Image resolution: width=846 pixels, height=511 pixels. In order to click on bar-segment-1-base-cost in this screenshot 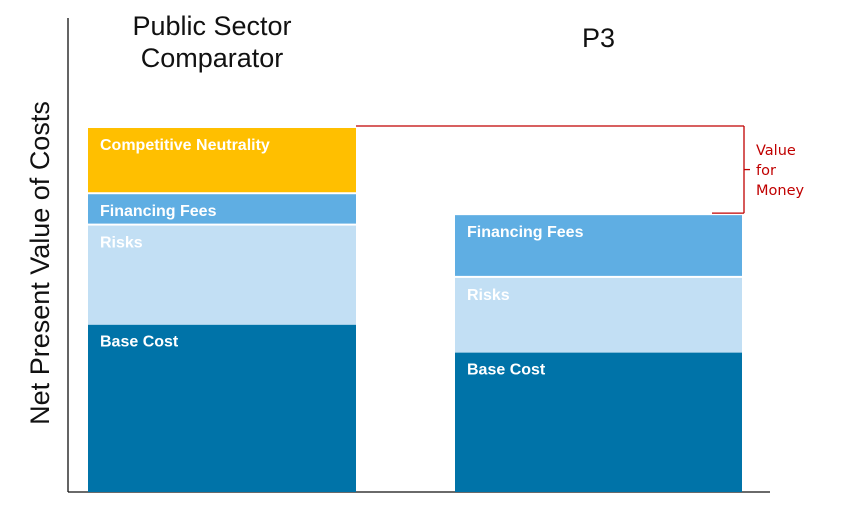, I will do `click(222, 408)`.